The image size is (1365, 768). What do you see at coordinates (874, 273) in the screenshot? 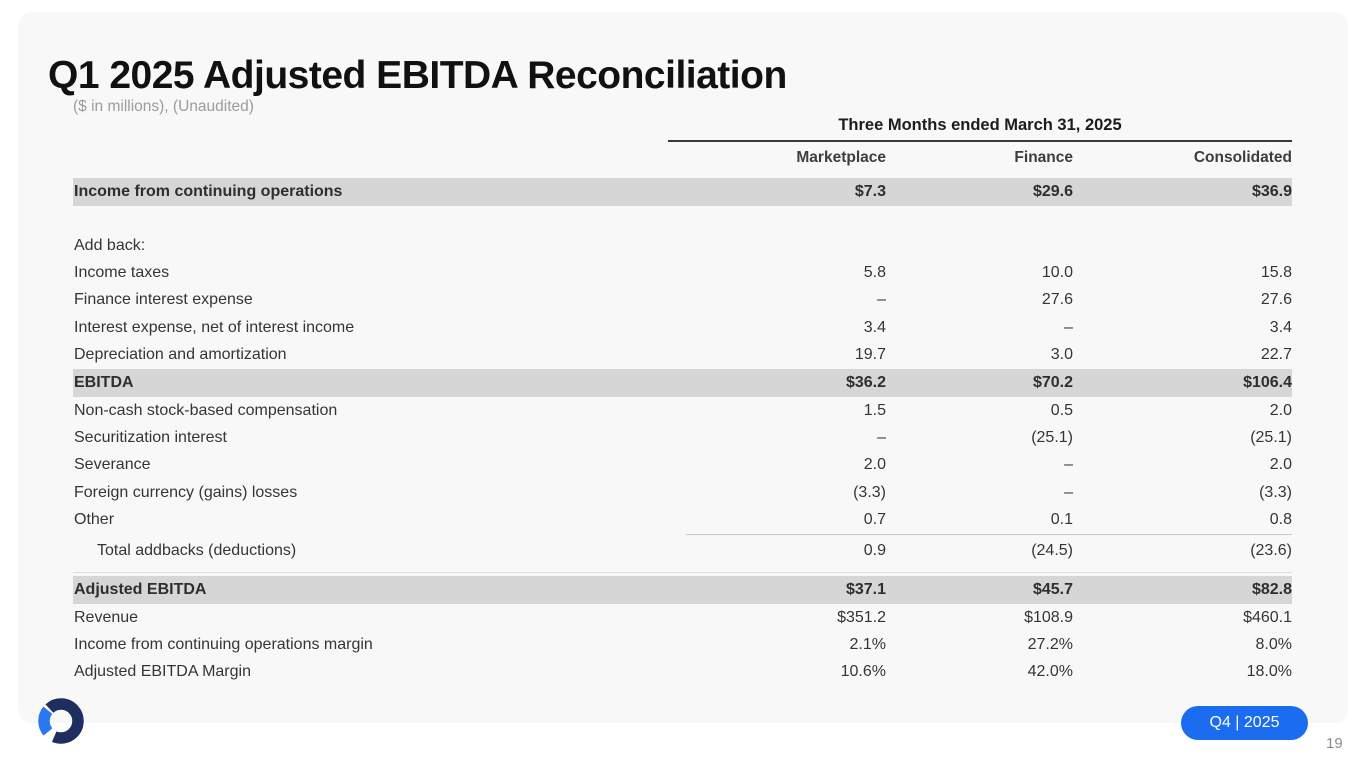
I see `row-value: 5.8` at bounding box center [874, 273].